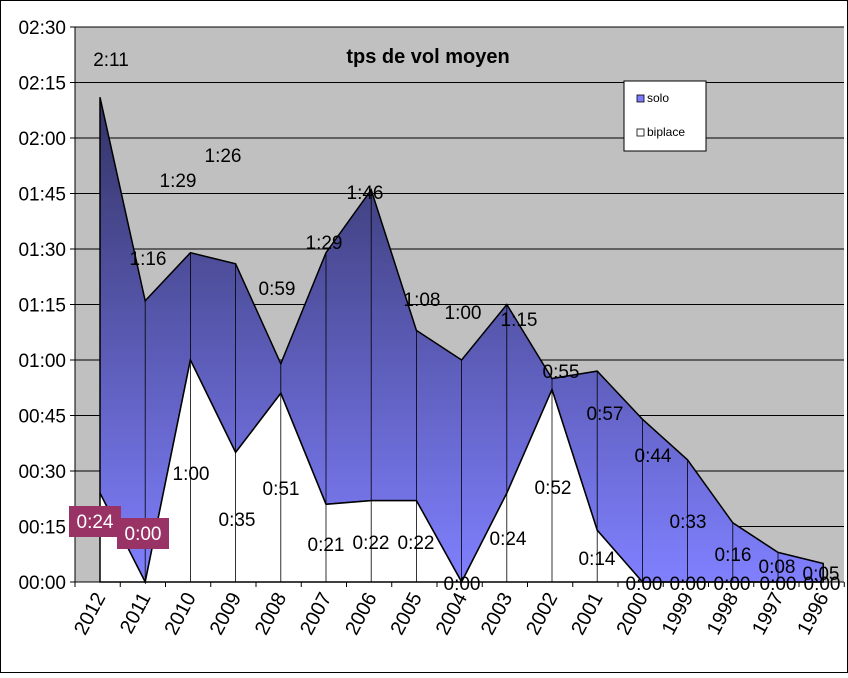 Image resolution: width=848 pixels, height=678 pixels. Describe the element at coordinates (597, 559) in the screenshot. I see `data-label-biplace: 0:14` at that location.